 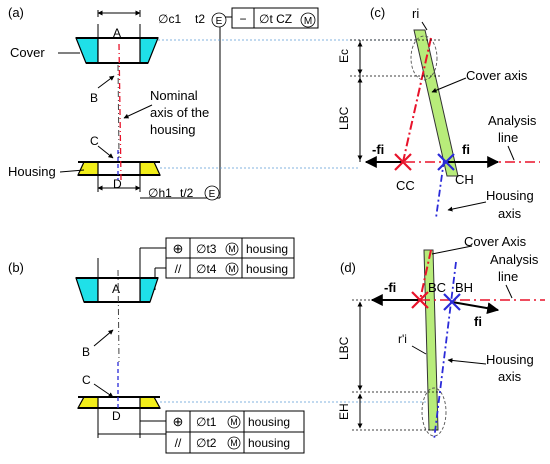 I want to click on datum-a-label-a: A, so click(x=117, y=33).